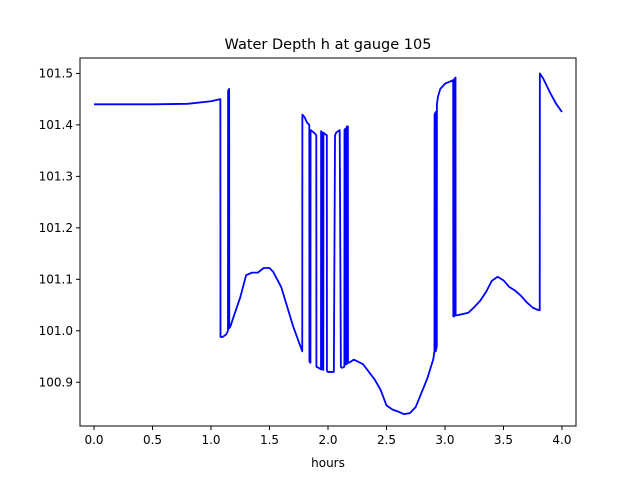  I want to click on y-axis: 100.9 101.0 101.1 101.2 101.3 101.4 101.5, so click(59, 227).